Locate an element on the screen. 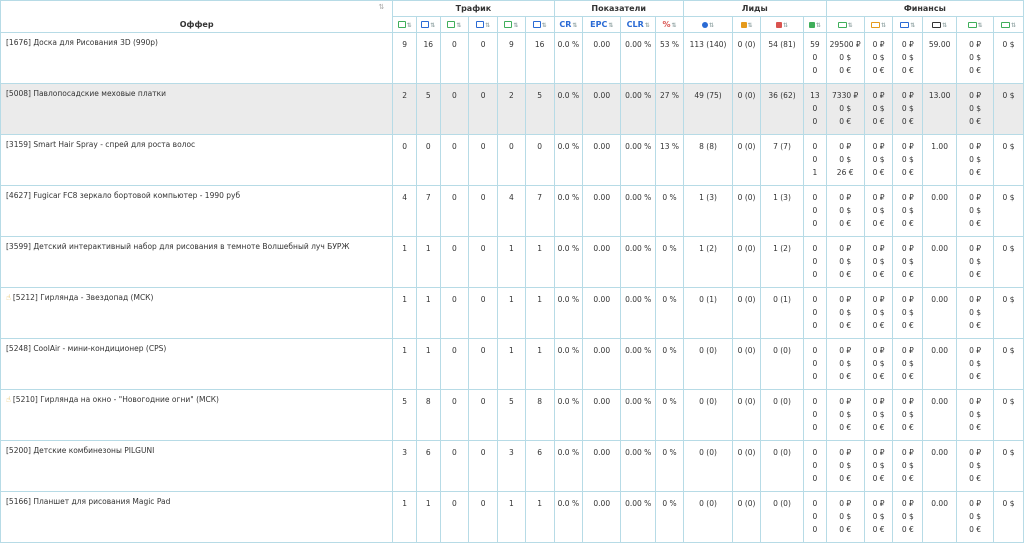 This screenshot has height=543, width=1024. offer-name: [5212] Гирлянда - Звездопад (МСК) is located at coordinates (83, 297).